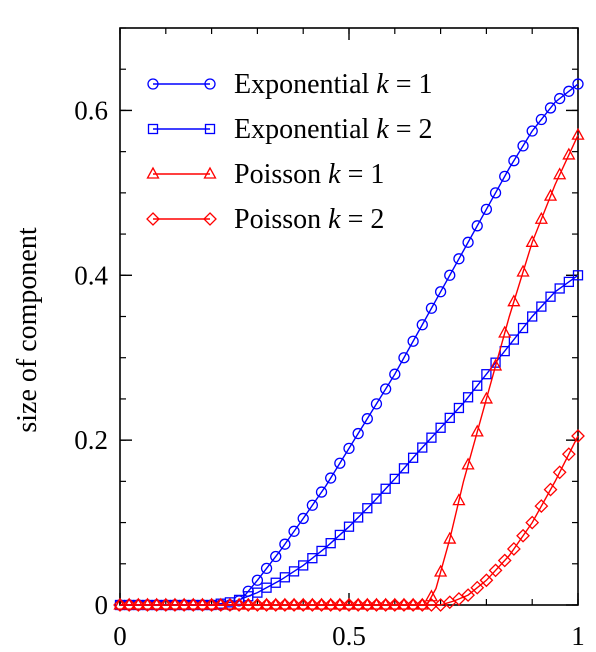 Image resolution: width=596 pixels, height=652 pixels. Describe the element at coordinates (91, 110) in the screenshot. I see `y-tick-label: 0.6` at that location.